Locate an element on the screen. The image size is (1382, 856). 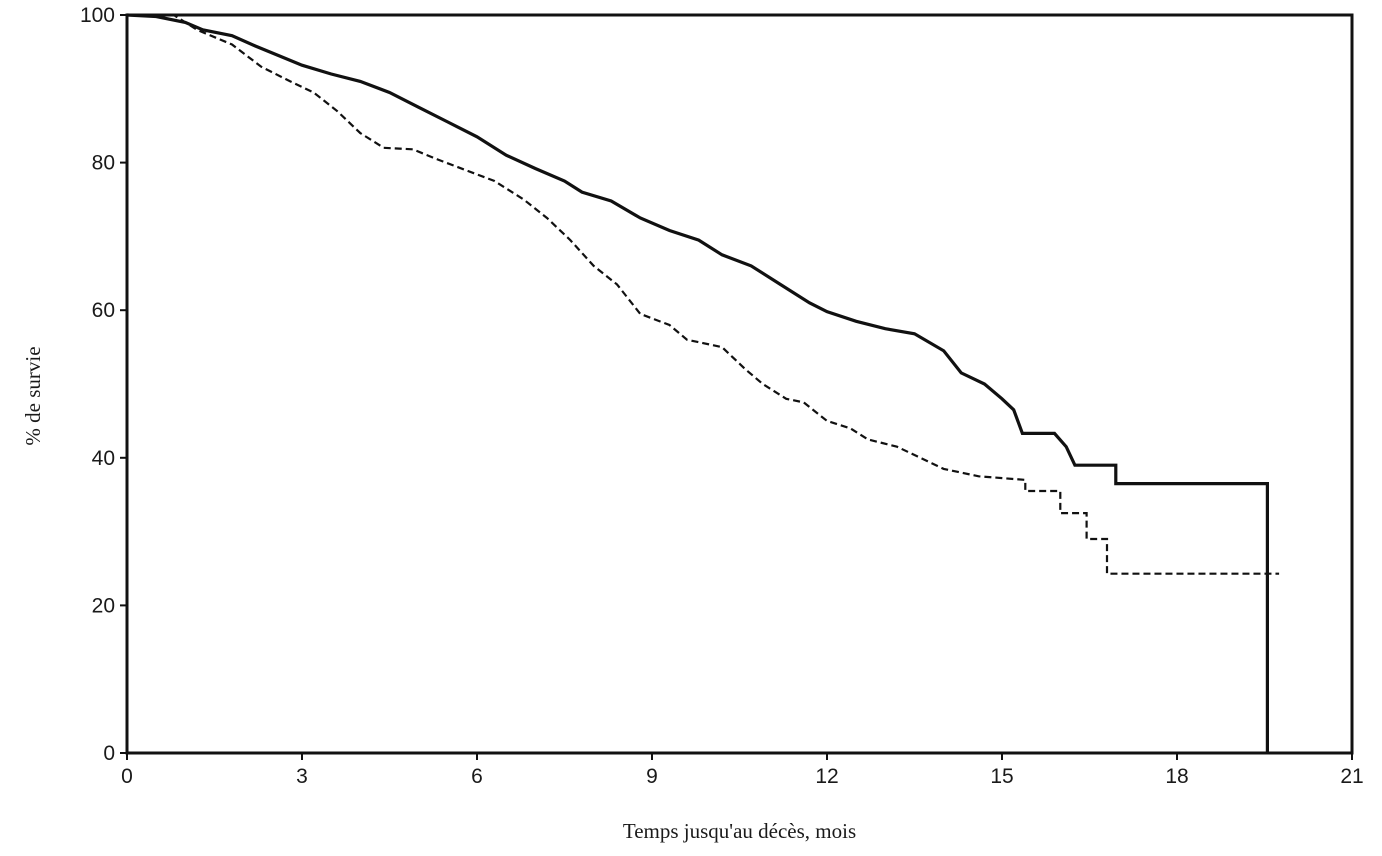
y-tick-label-20: 20 is located at coordinates (103, 605).